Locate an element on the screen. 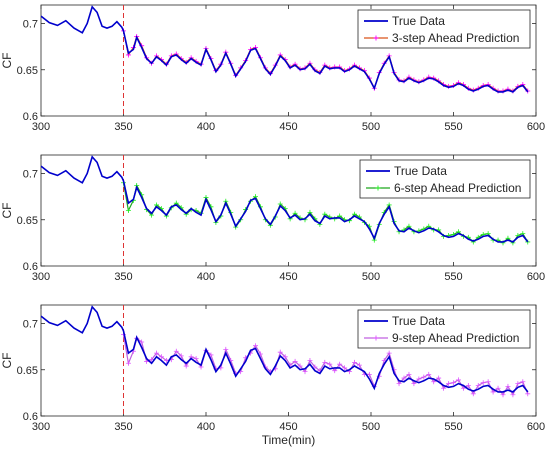 This screenshot has height=452, width=550. legend-label-prediction: 3-step Ahead Prediction is located at coordinates (455, 38).